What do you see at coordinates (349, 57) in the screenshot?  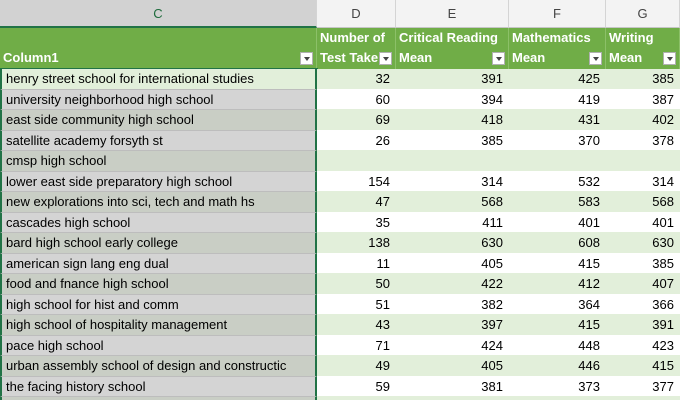 I see `header-text: Test Take` at bounding box center [349, 57].